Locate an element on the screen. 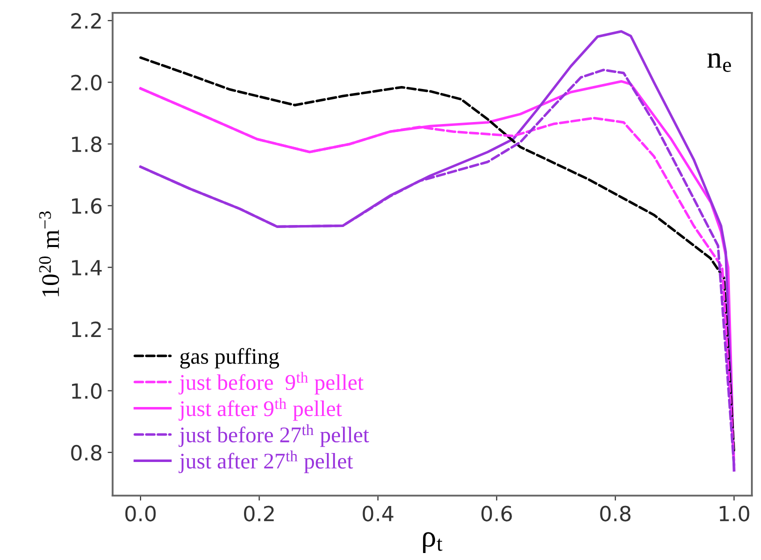 This screenshot has height=560, width=761. y-tick-label: 1.4 is located at coordinates (87, 268).